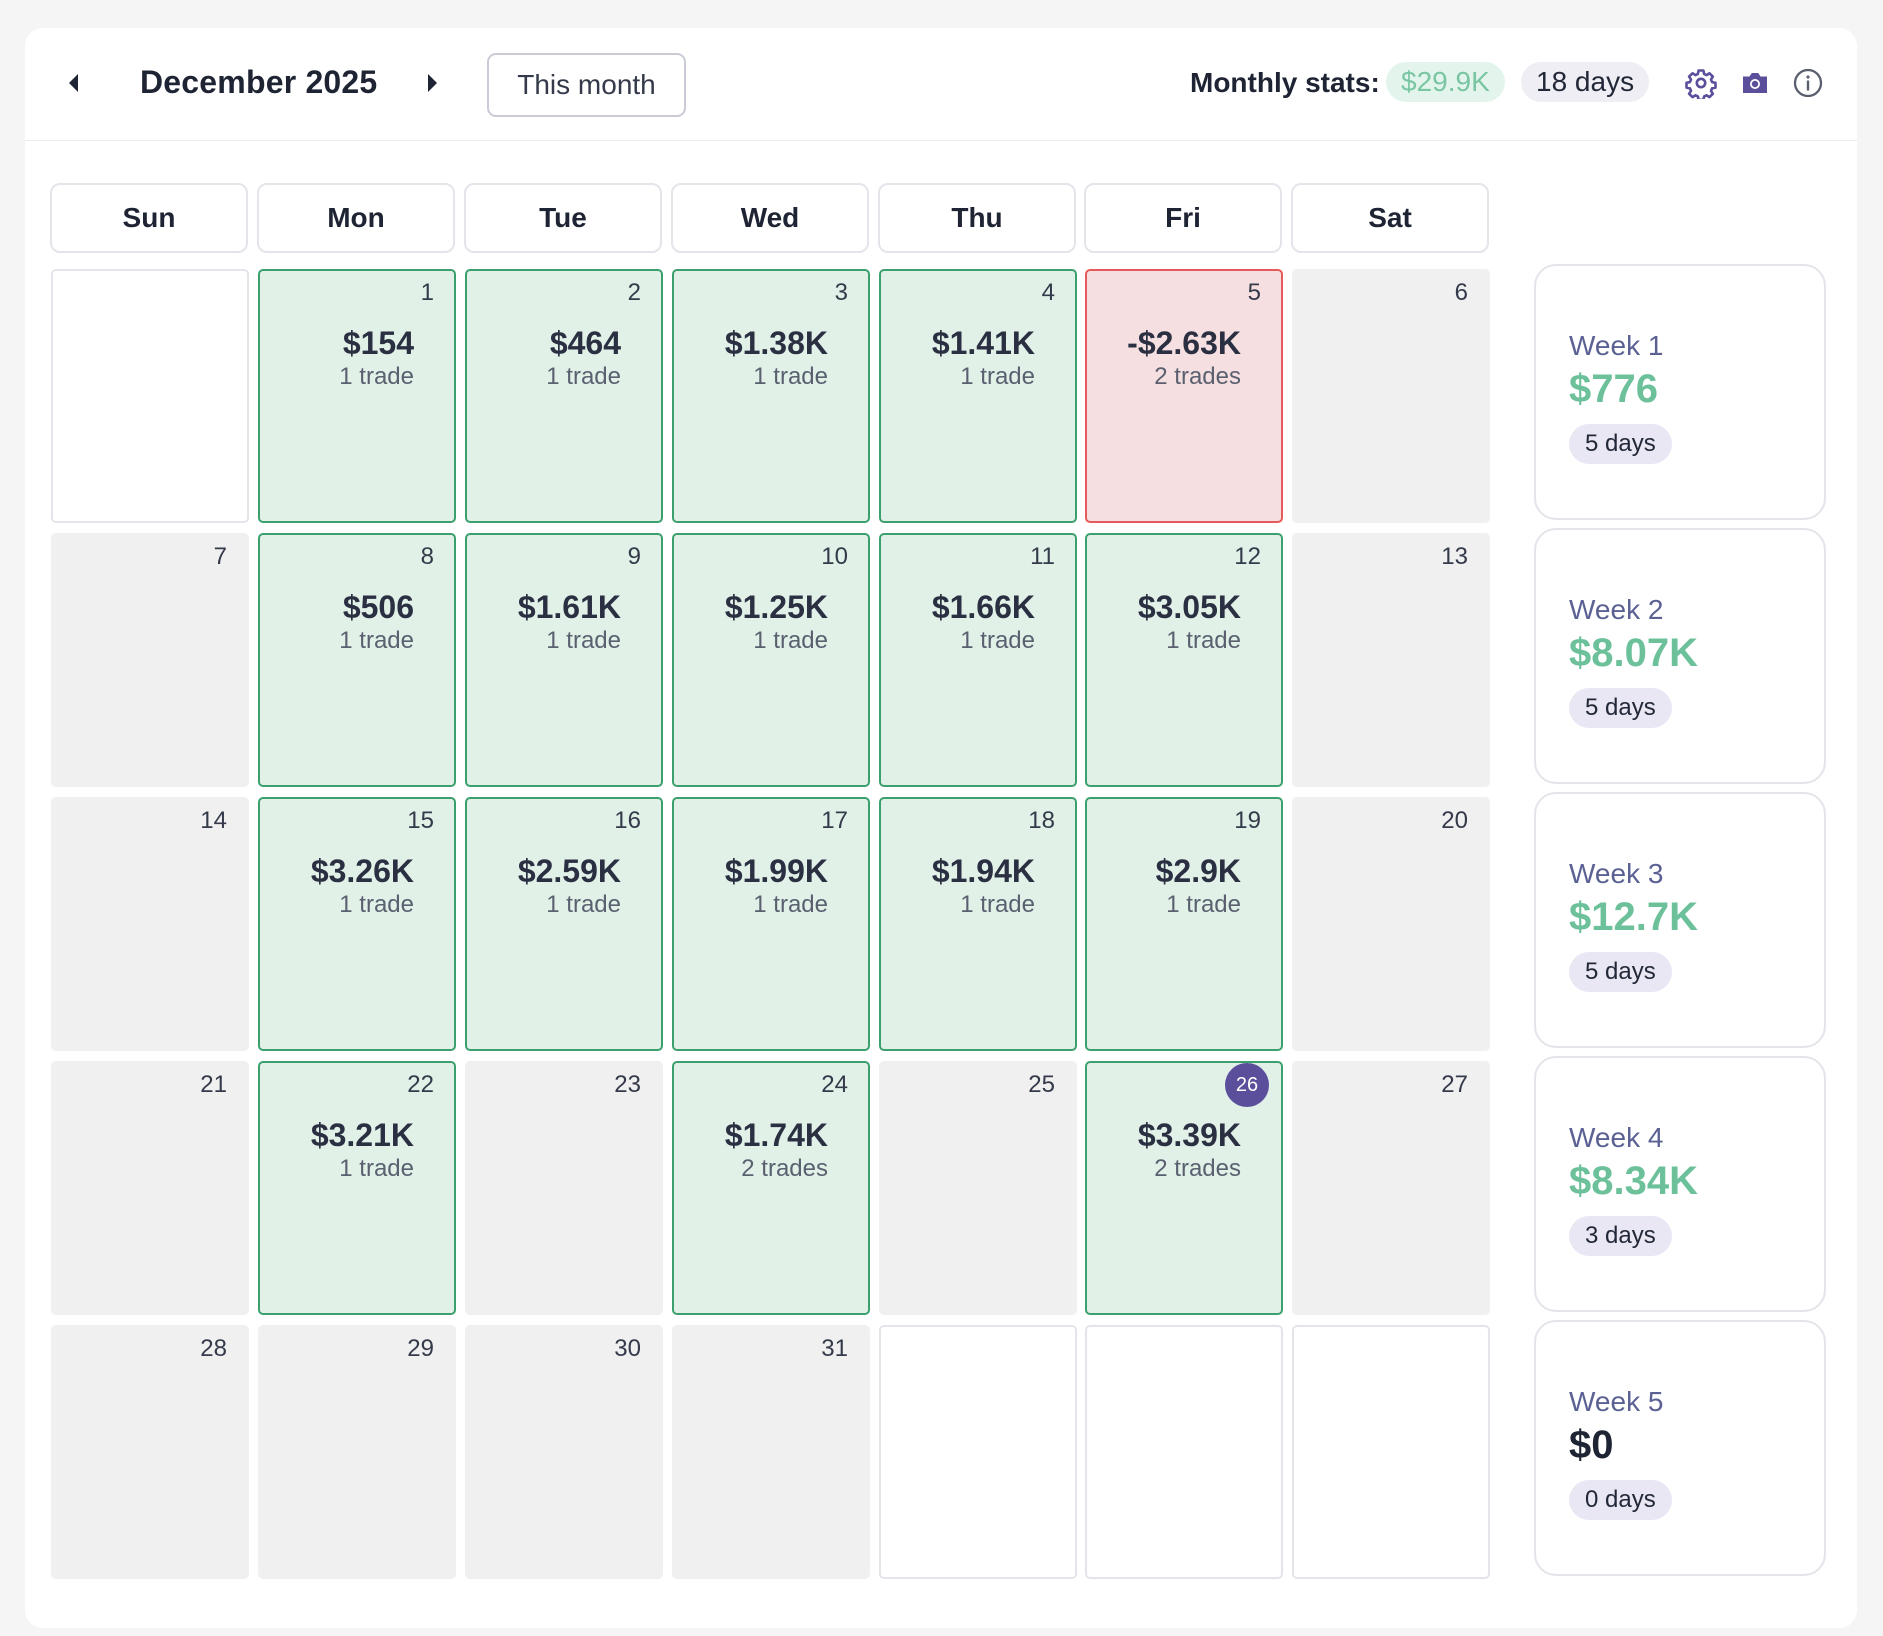 The height and width of the screenshot is (1636, 1883). What do you see at coordinates (1680, 392) in the screenshot?
I see `week-summary-1: Week 1 $776 5 days` at bounding box center [1680, 392].